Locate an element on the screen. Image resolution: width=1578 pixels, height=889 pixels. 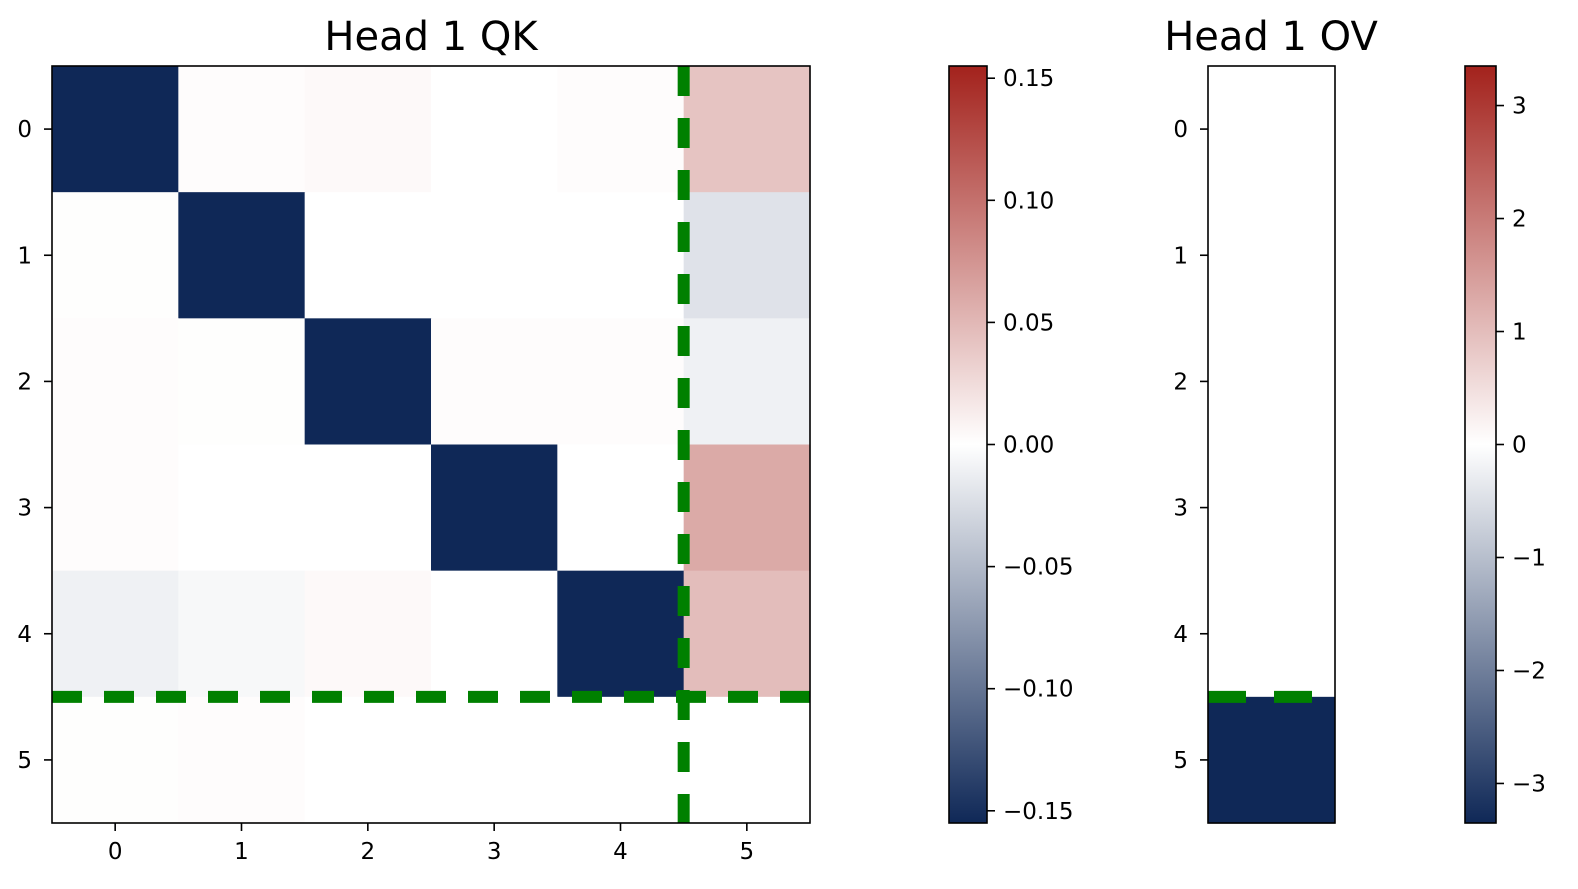
qk-cell-r1-c1 is located at coordinates (242, 255).